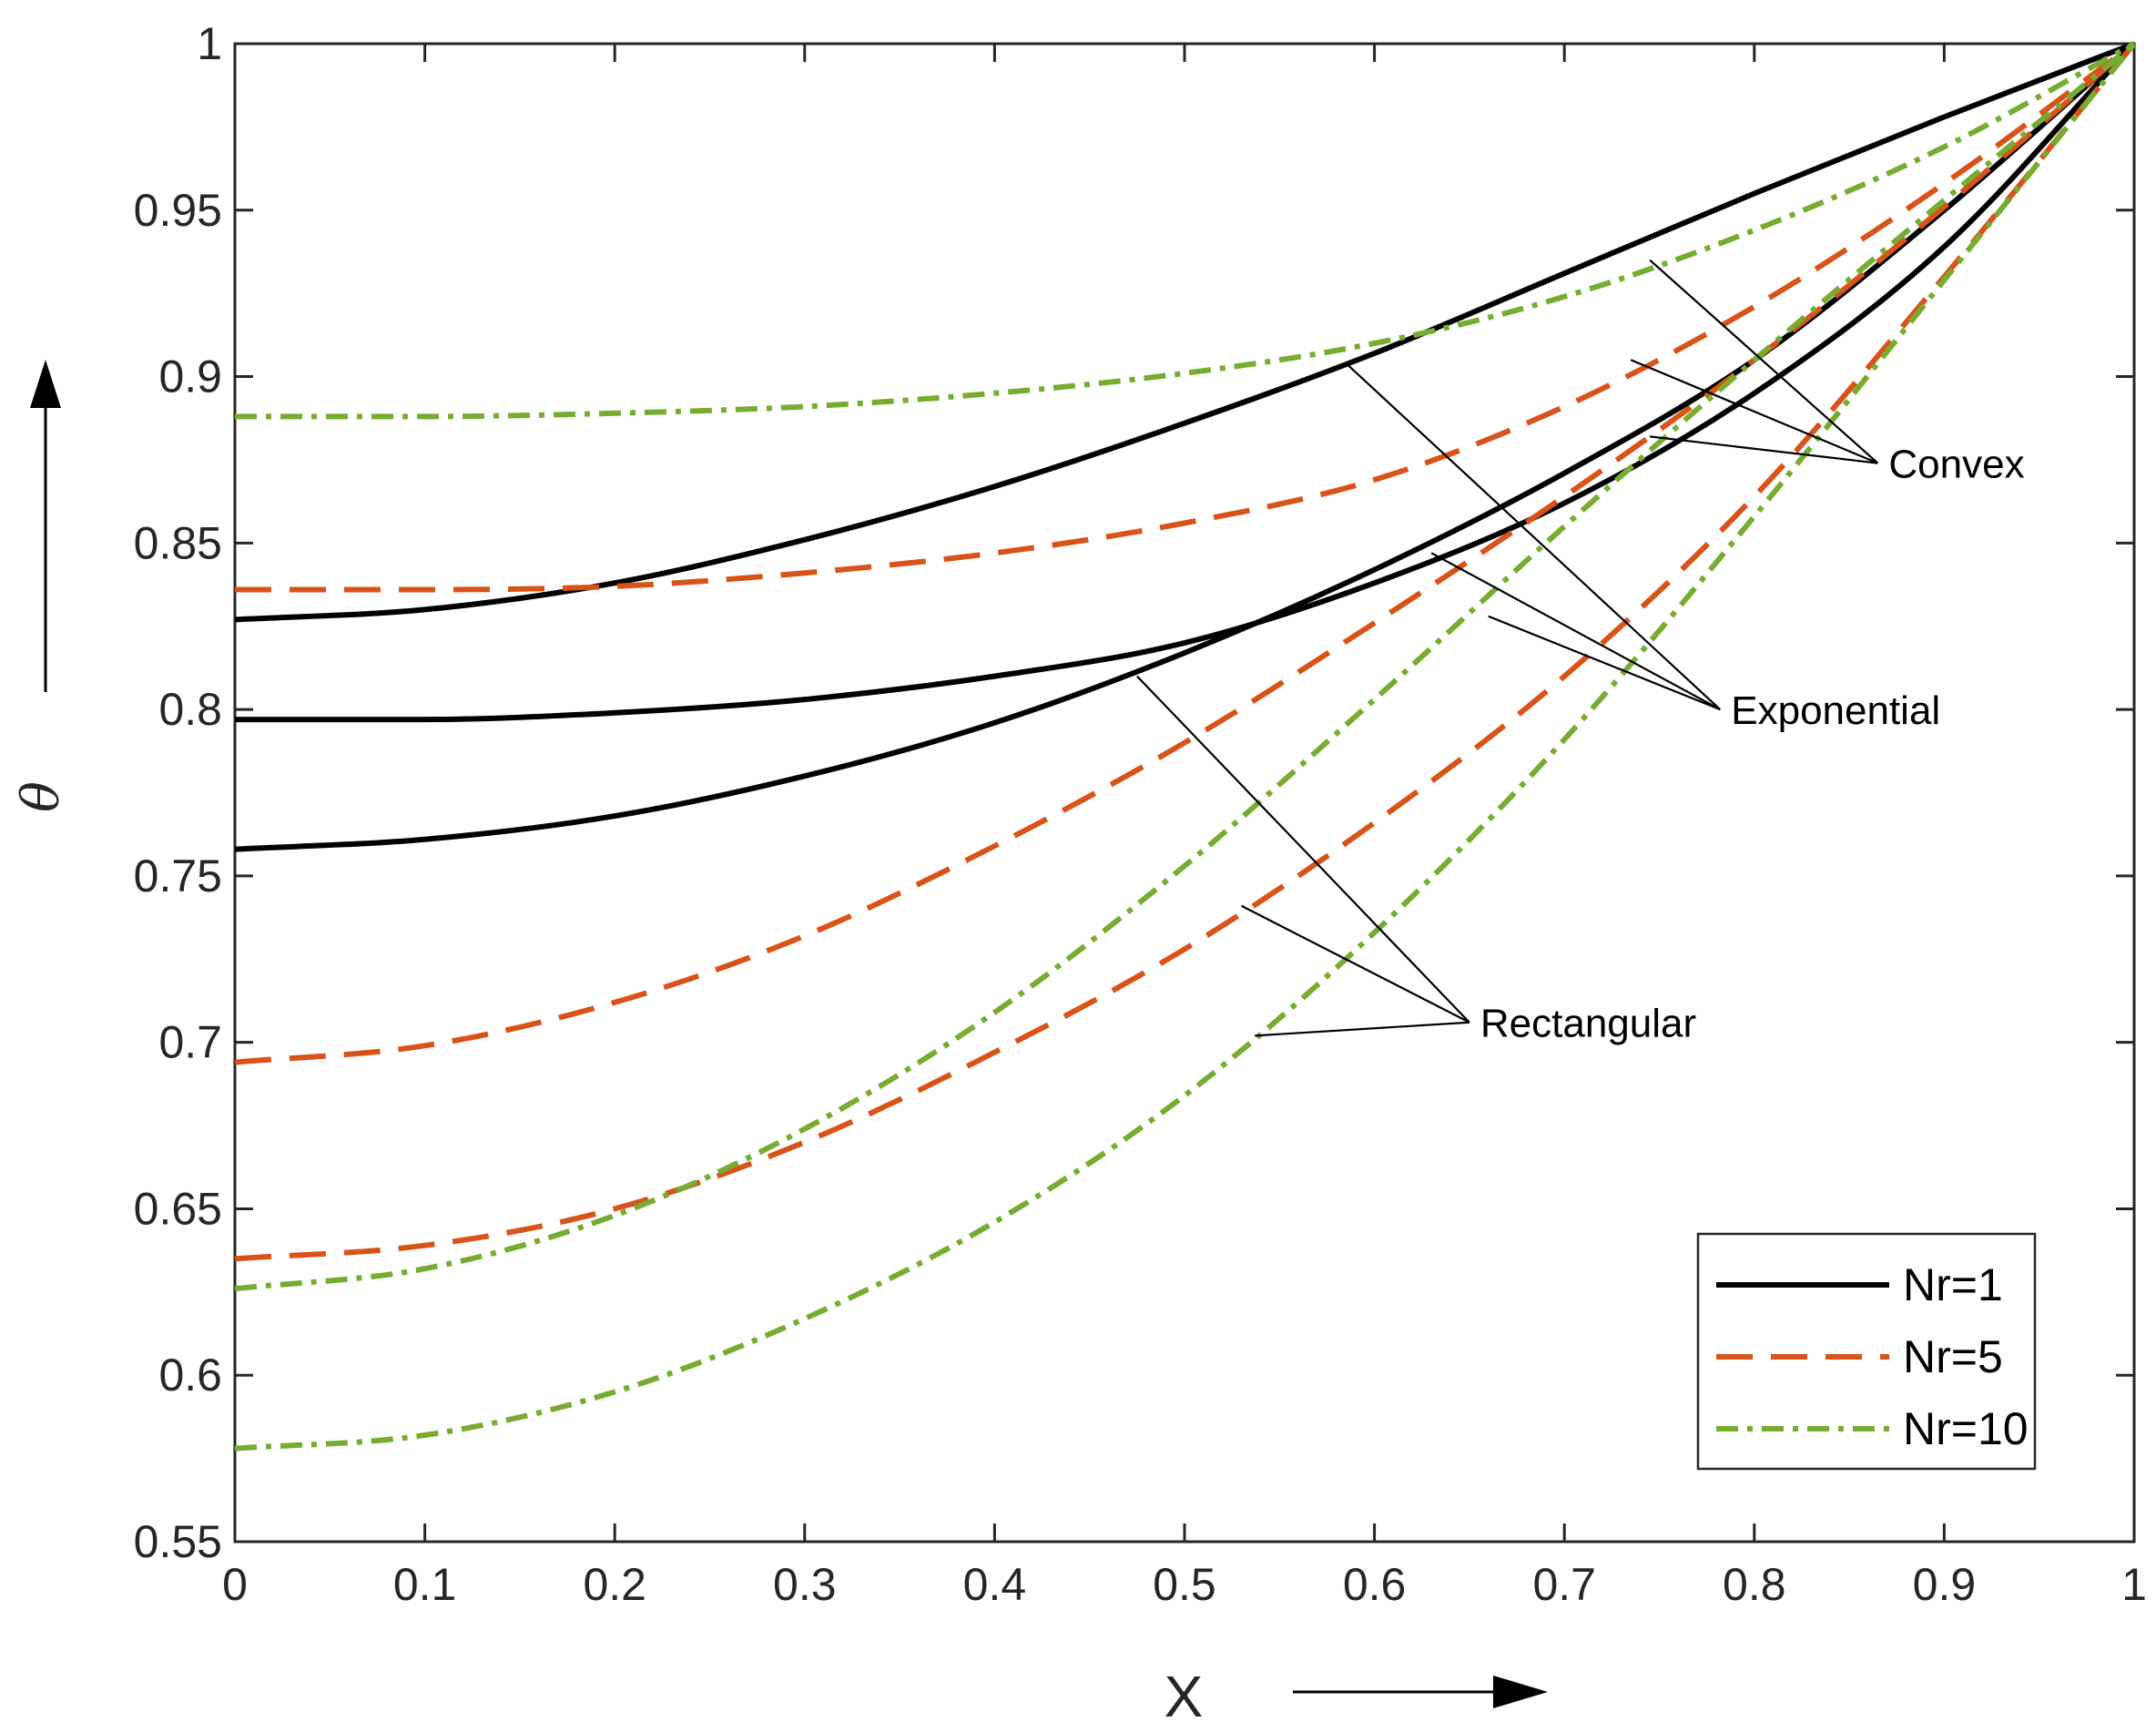 This screenshot has height=1732, width=2156. What do you see at coordinates (46, 526) in the screenshot?
I see `y-axis-arrow` at bounding box center [46, 526].